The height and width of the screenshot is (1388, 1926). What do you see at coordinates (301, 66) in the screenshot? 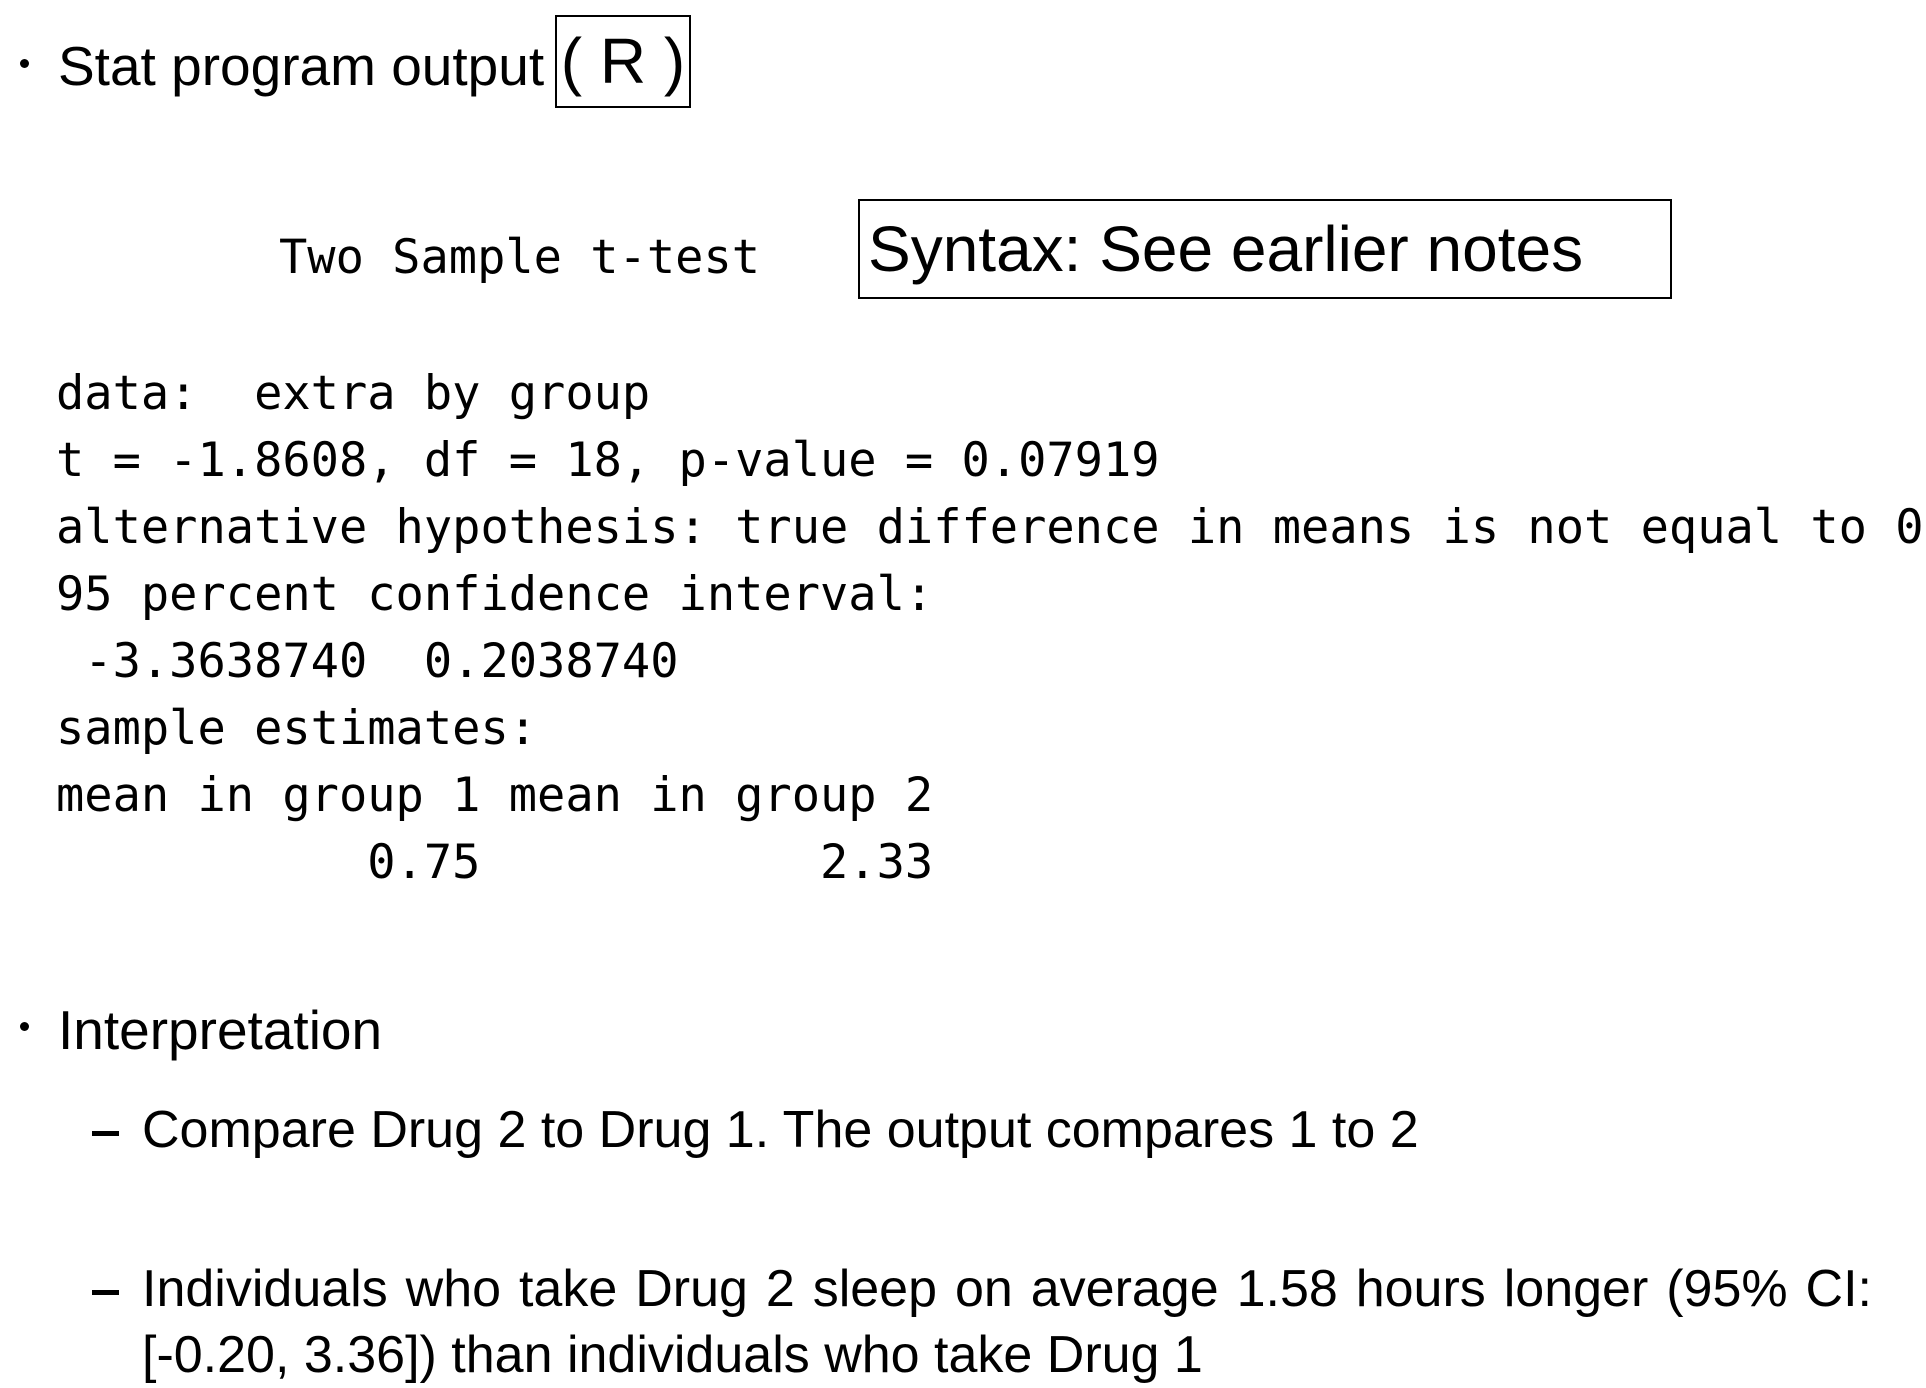
I see `bullet-stat-program-output: Stat program output` at bounding box center [301, 66].